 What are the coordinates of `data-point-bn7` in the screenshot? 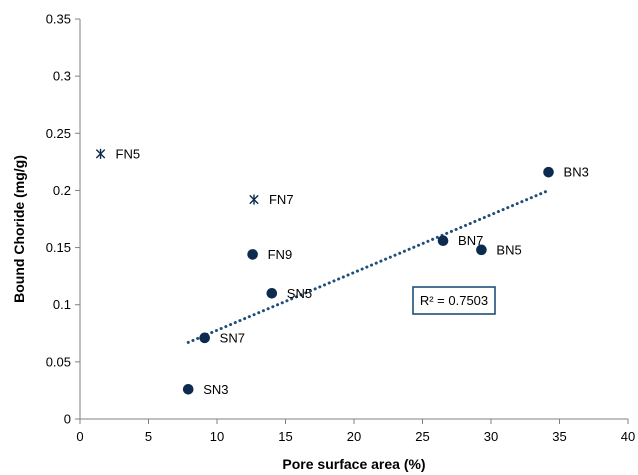 It's located at (443, 241).